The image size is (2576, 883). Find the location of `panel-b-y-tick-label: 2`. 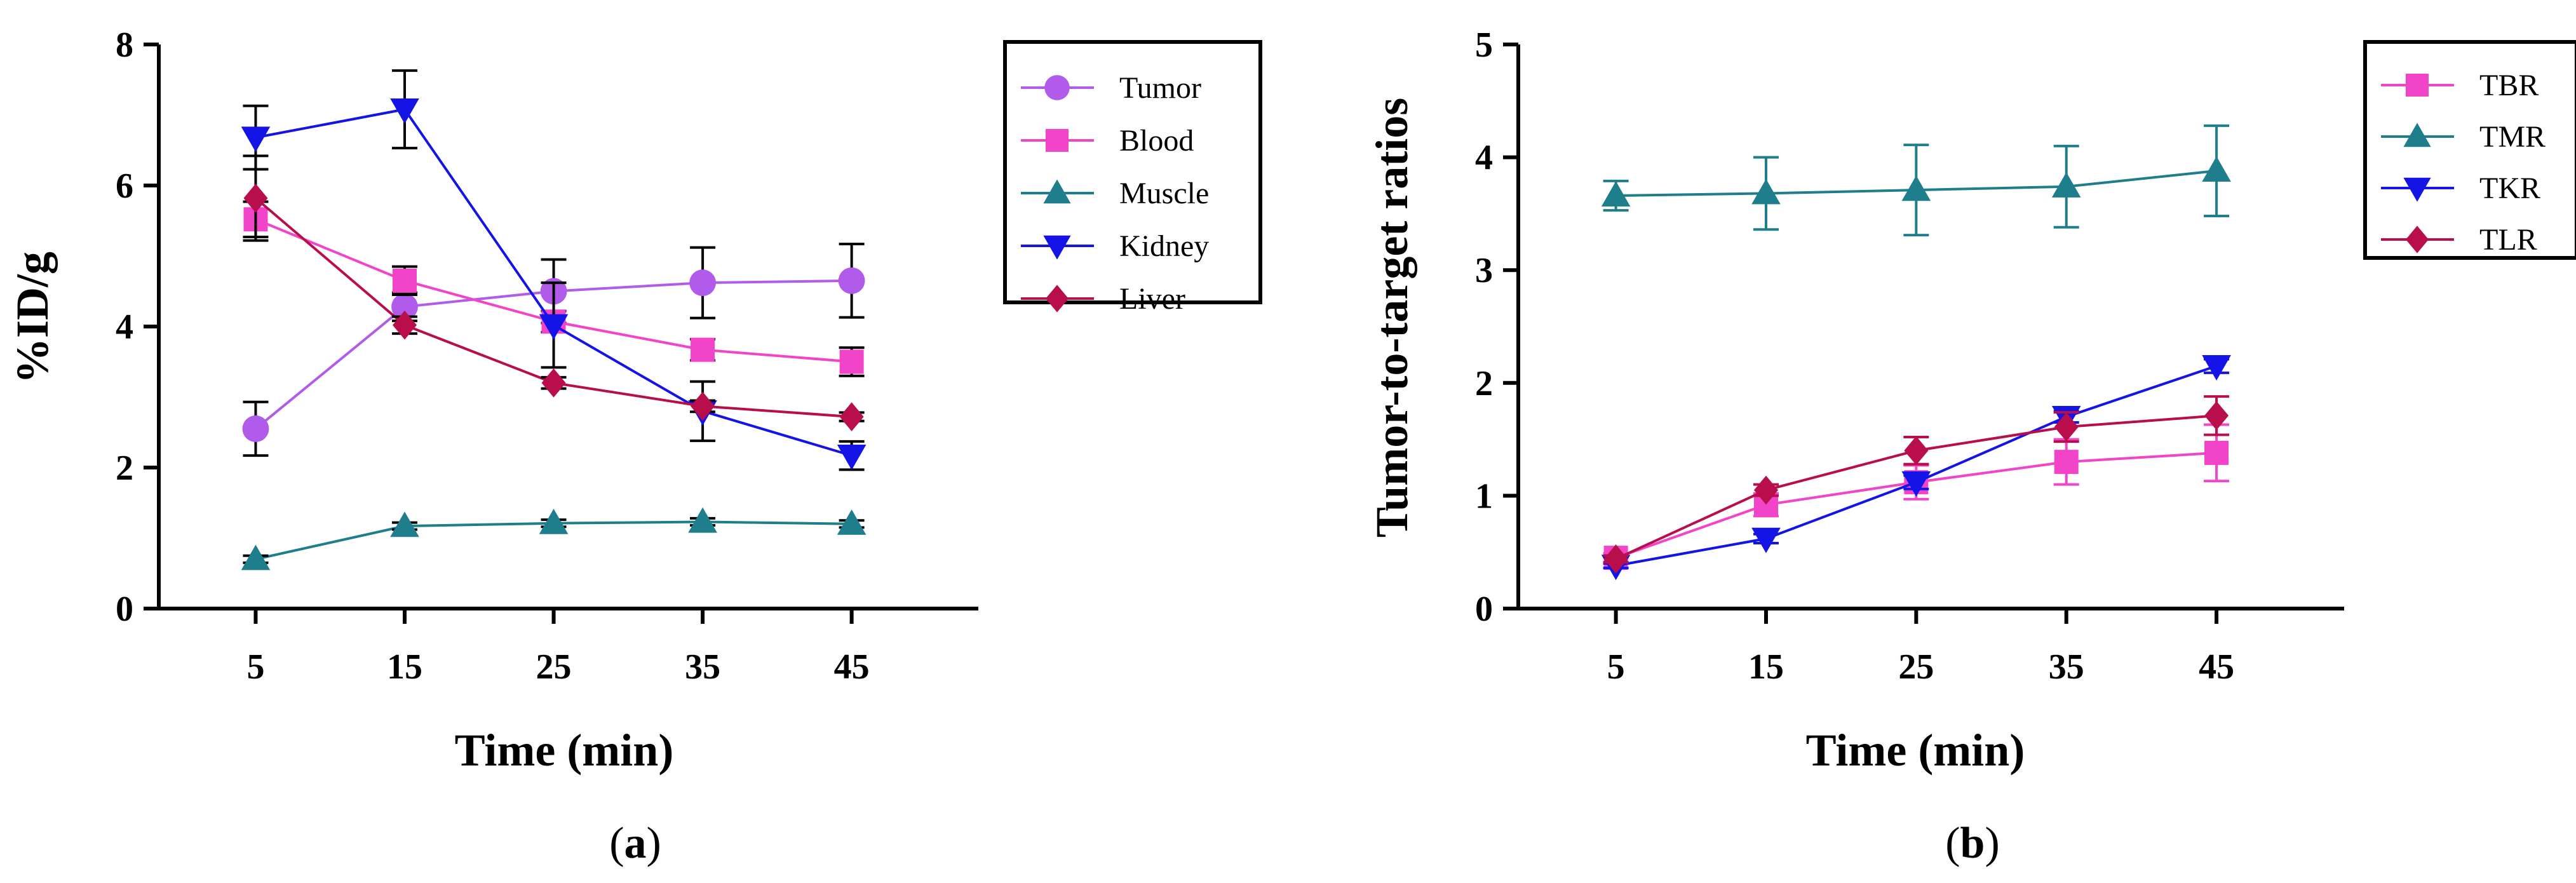

panel-b-y-tick-label: 2 is located at coordinates (1484, 383).